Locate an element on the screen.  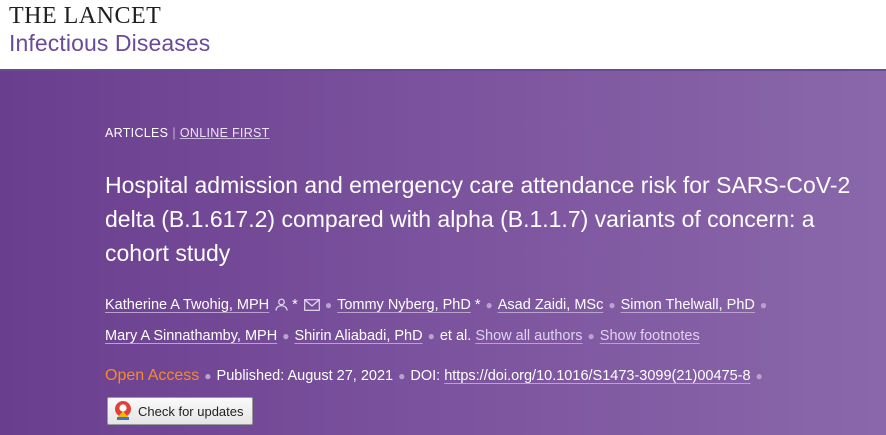
author-link: Asad Zaidi, MSc is located at coordinates (550, 305).